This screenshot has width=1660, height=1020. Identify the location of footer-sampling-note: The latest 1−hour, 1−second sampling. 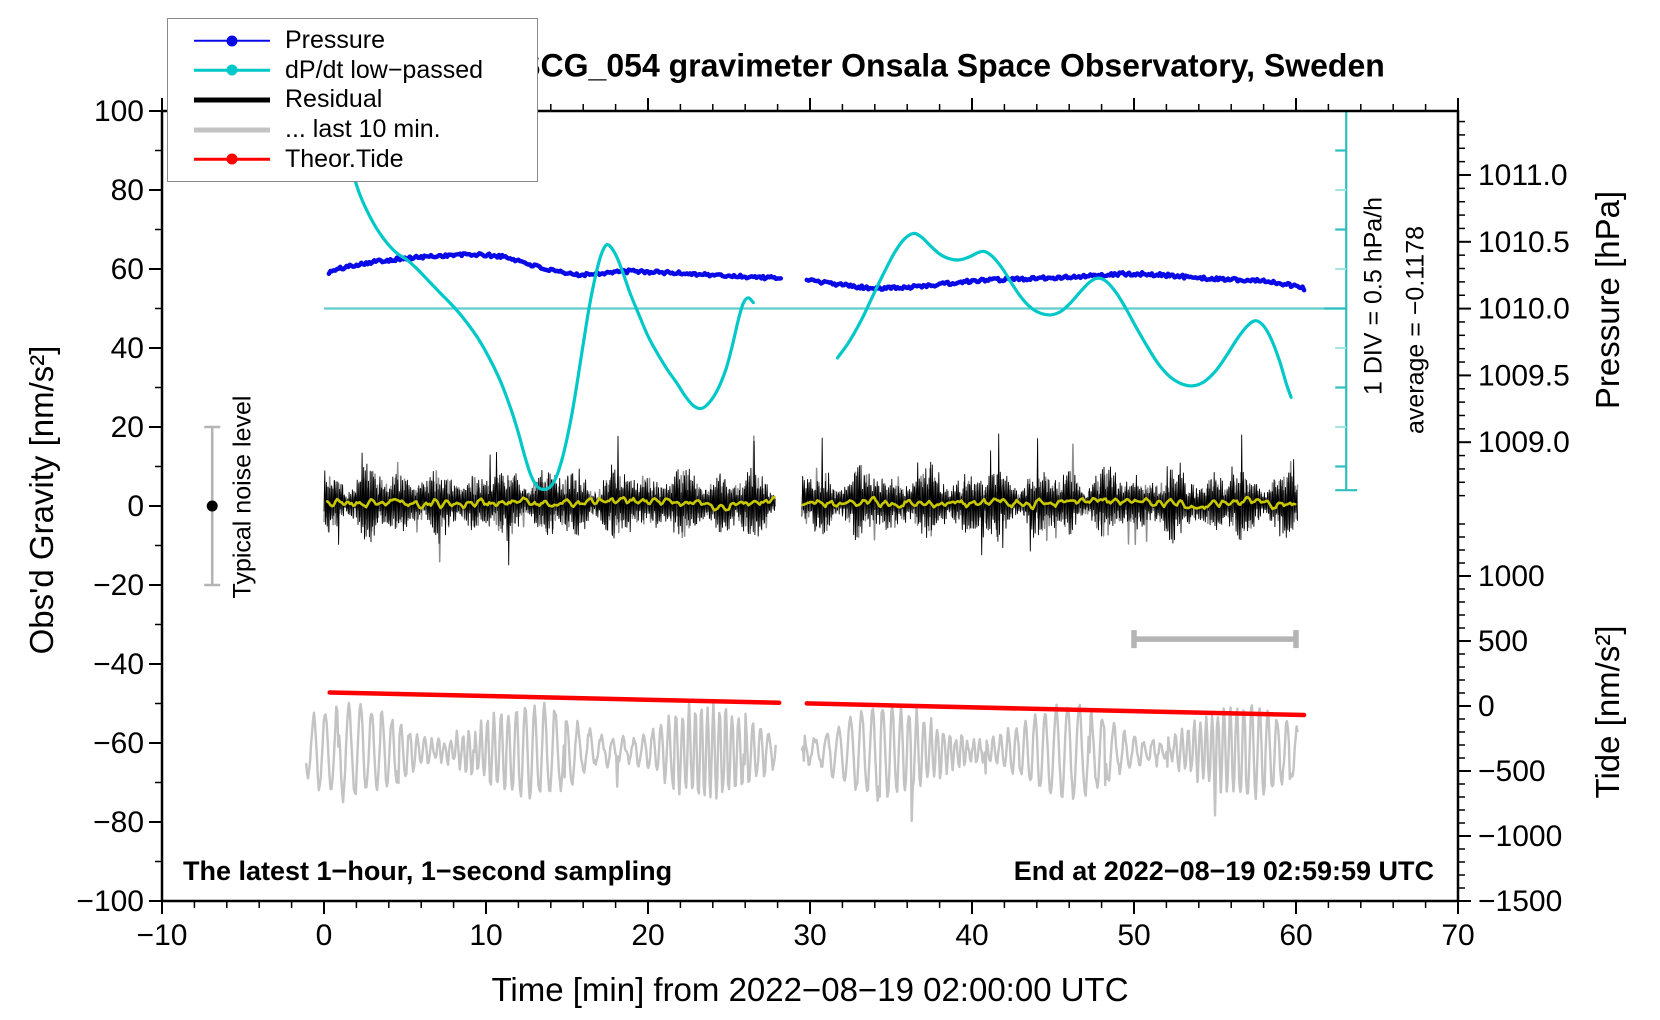
(428, 871).